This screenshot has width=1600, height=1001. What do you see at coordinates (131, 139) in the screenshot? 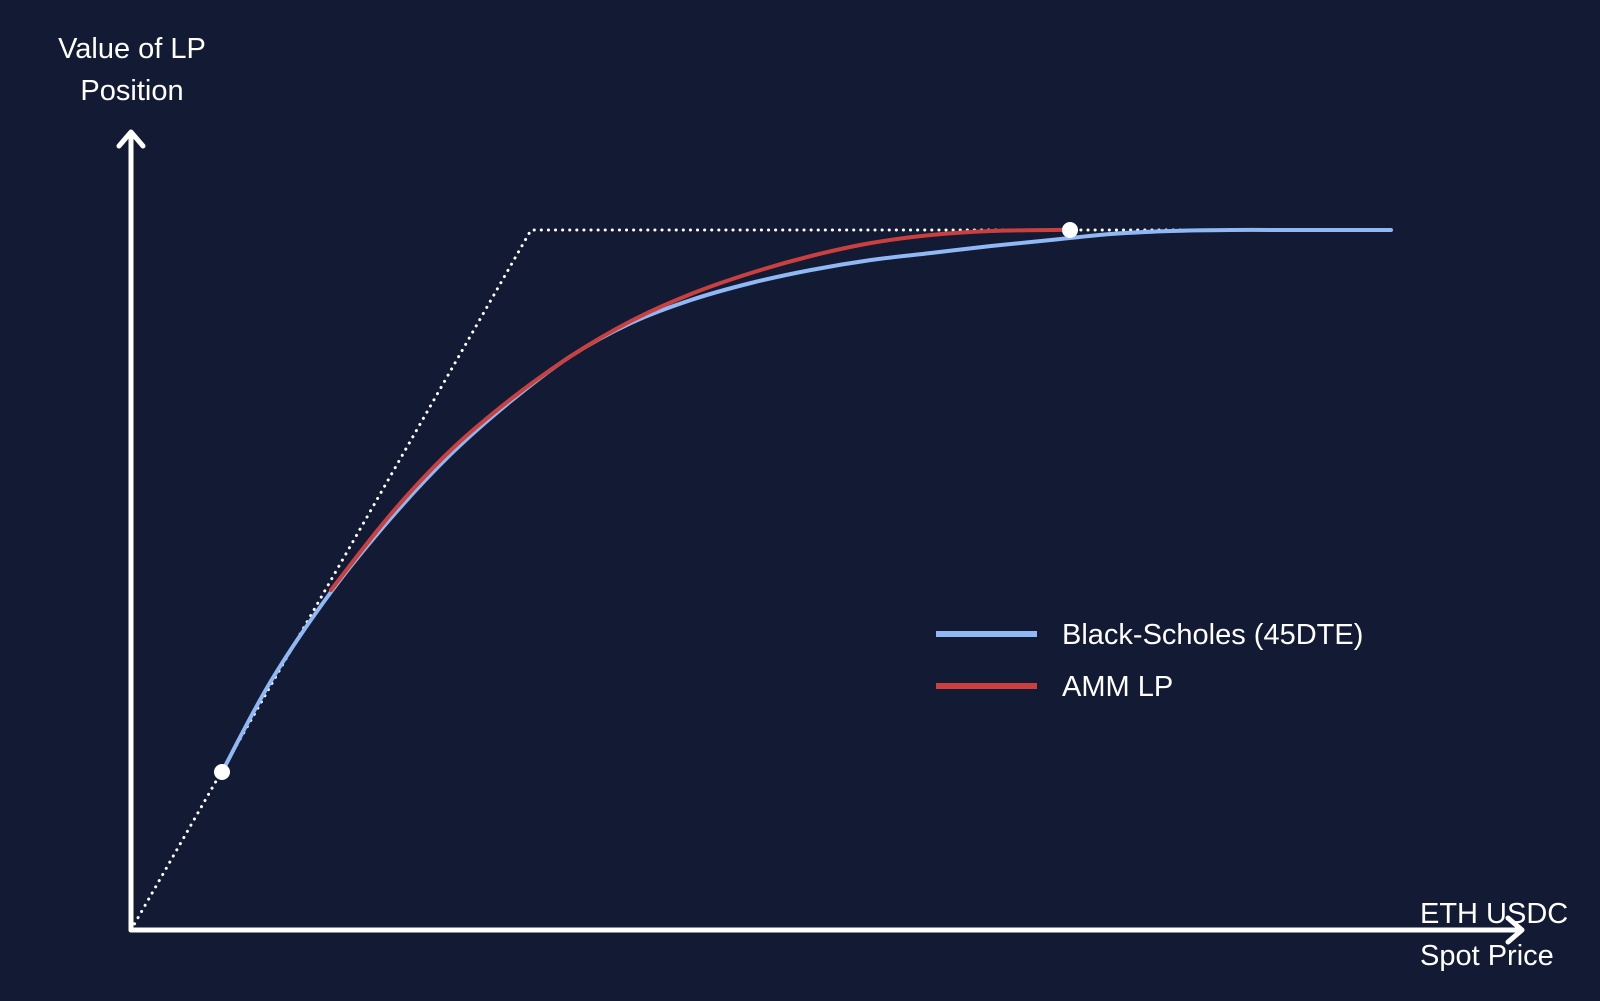
I see `y-axis-arrowhead` at bounding box center [131, 139].